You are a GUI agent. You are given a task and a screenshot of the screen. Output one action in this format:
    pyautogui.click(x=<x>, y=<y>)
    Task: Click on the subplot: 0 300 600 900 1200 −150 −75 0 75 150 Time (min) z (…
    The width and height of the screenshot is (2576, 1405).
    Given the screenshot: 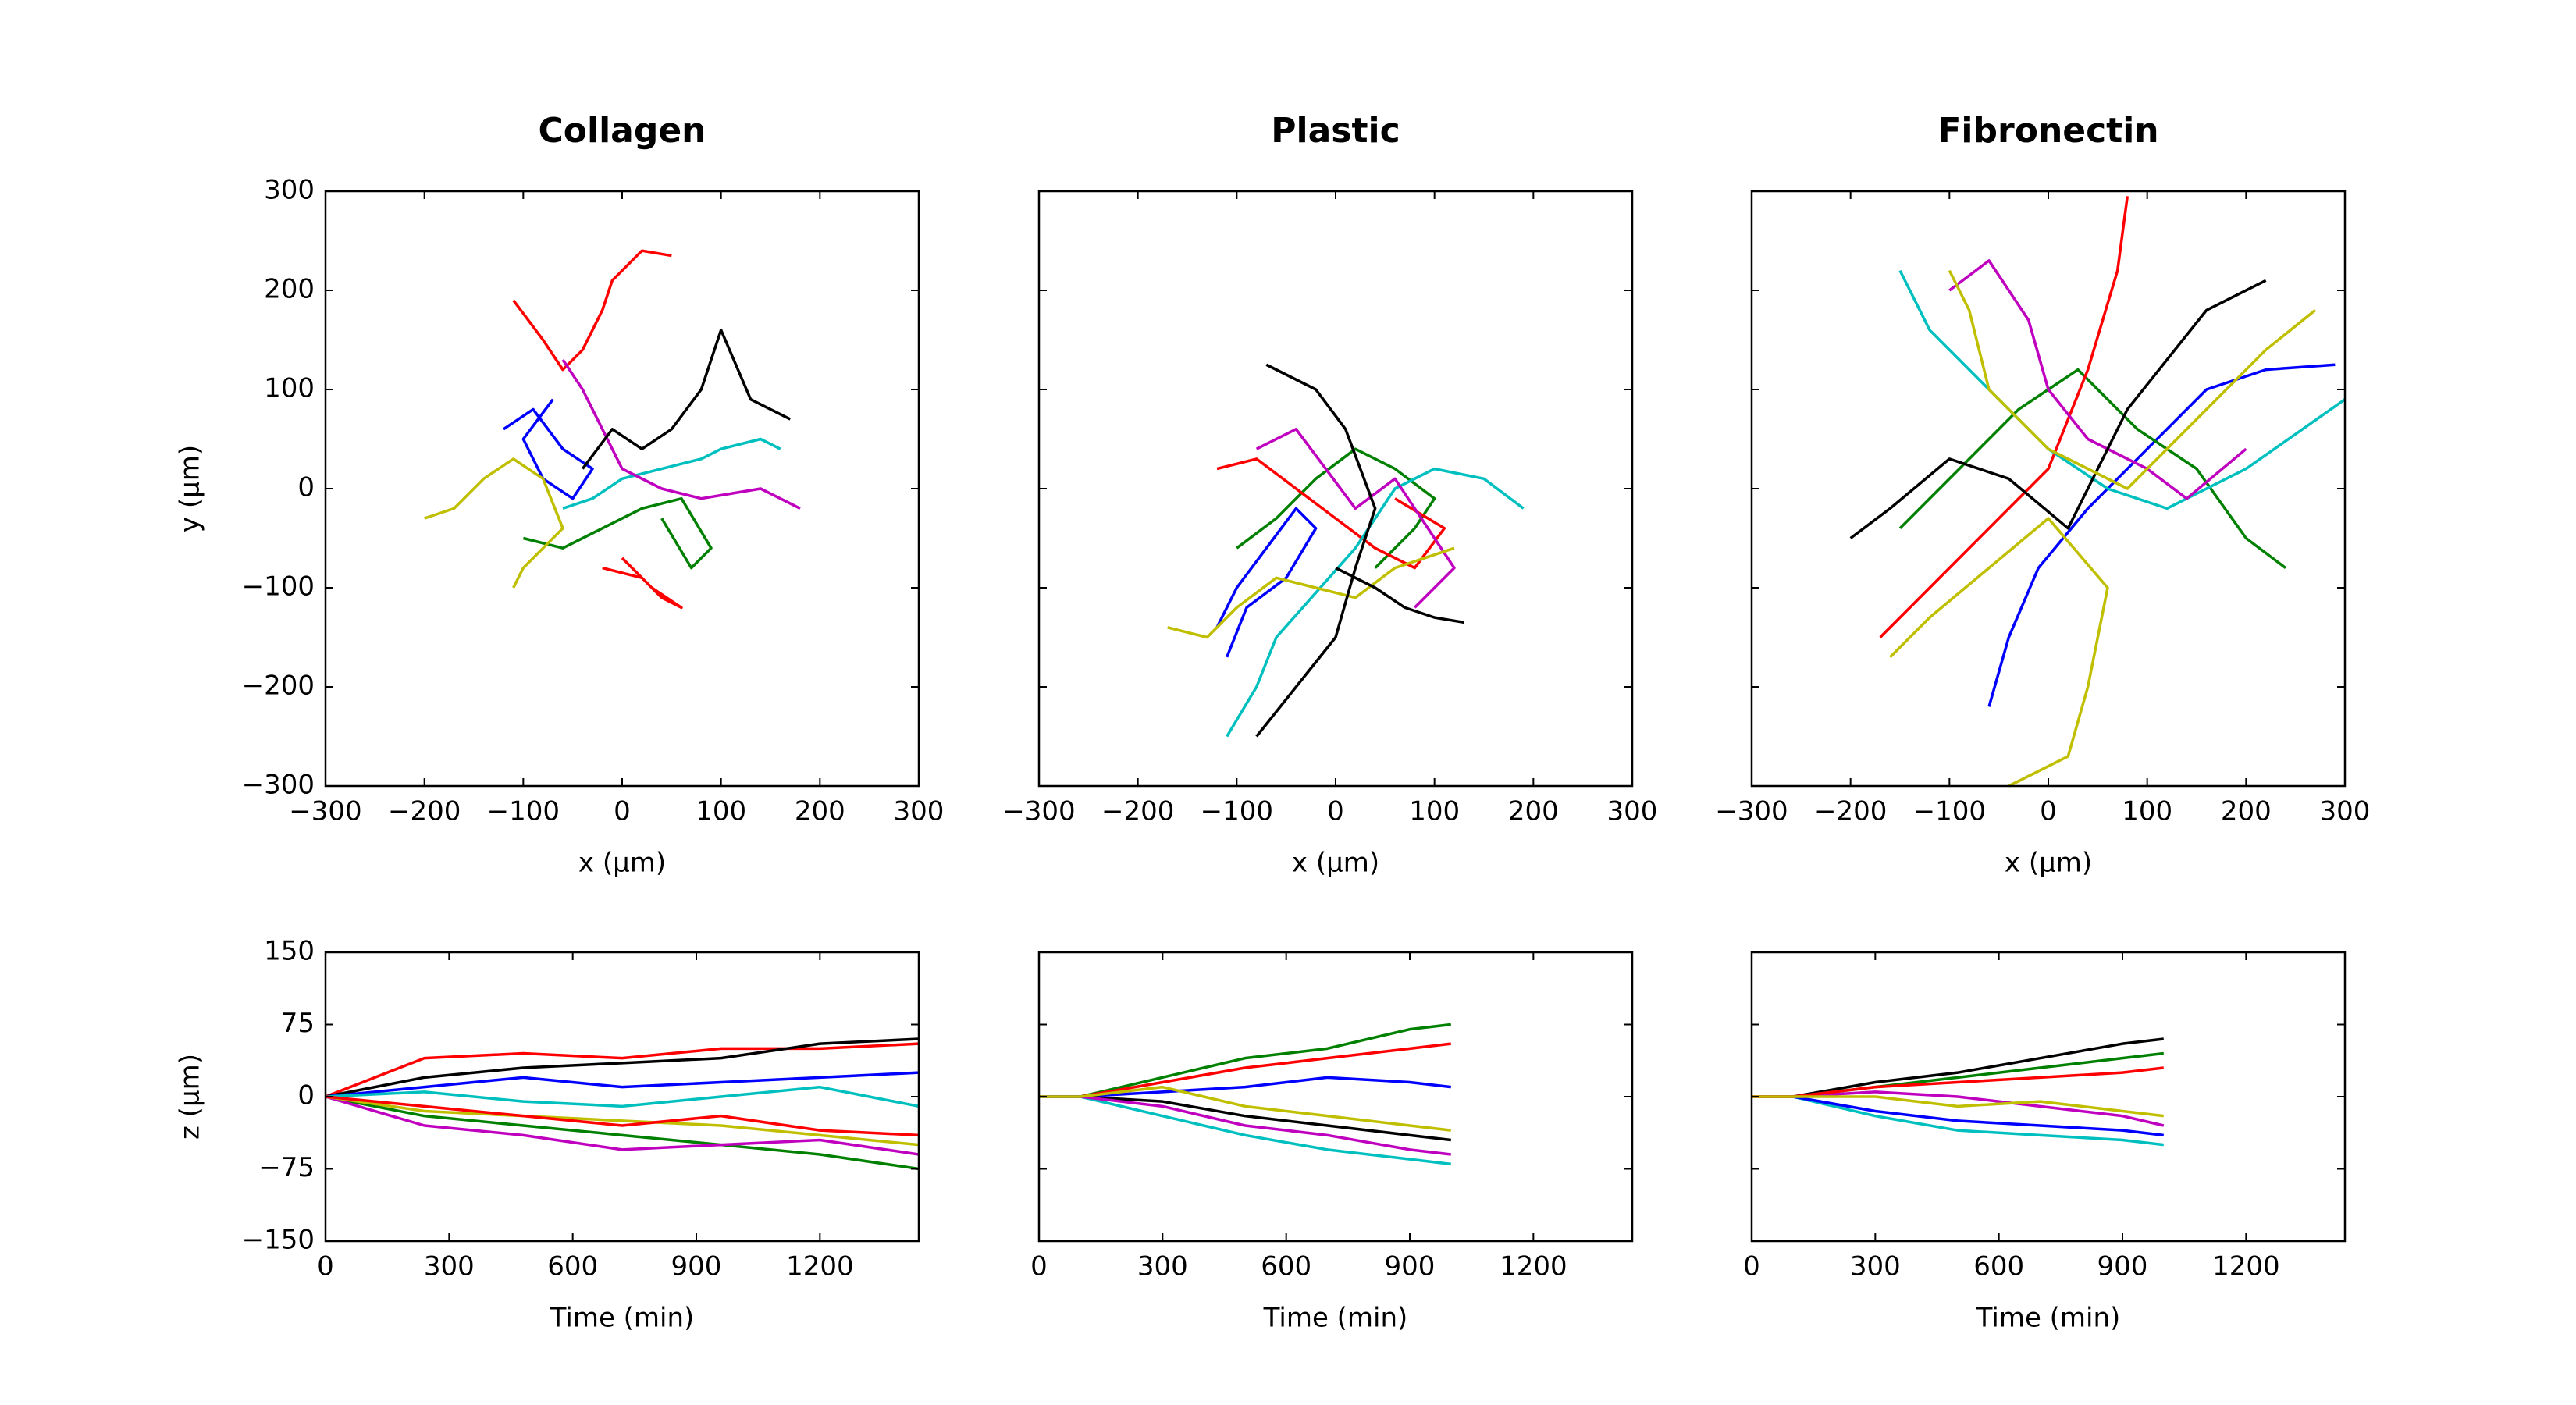 What is the action you would take?
    pyautogui.click(x=547, y=1135)
    